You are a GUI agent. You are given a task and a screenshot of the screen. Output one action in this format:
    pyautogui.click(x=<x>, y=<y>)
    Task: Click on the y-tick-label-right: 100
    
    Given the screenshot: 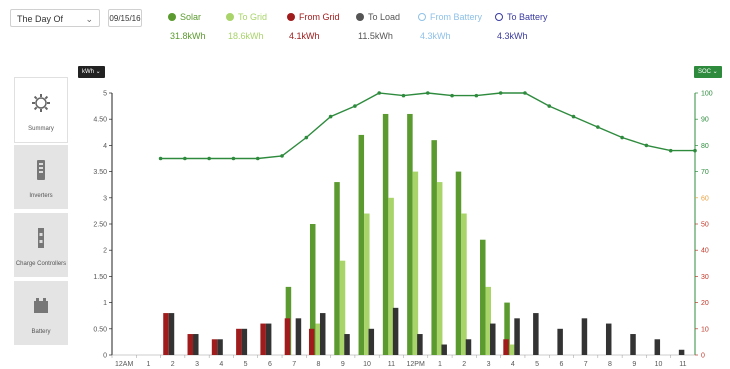 What is the action you would take?
    pyautogui.click(x=707, y=94)
    